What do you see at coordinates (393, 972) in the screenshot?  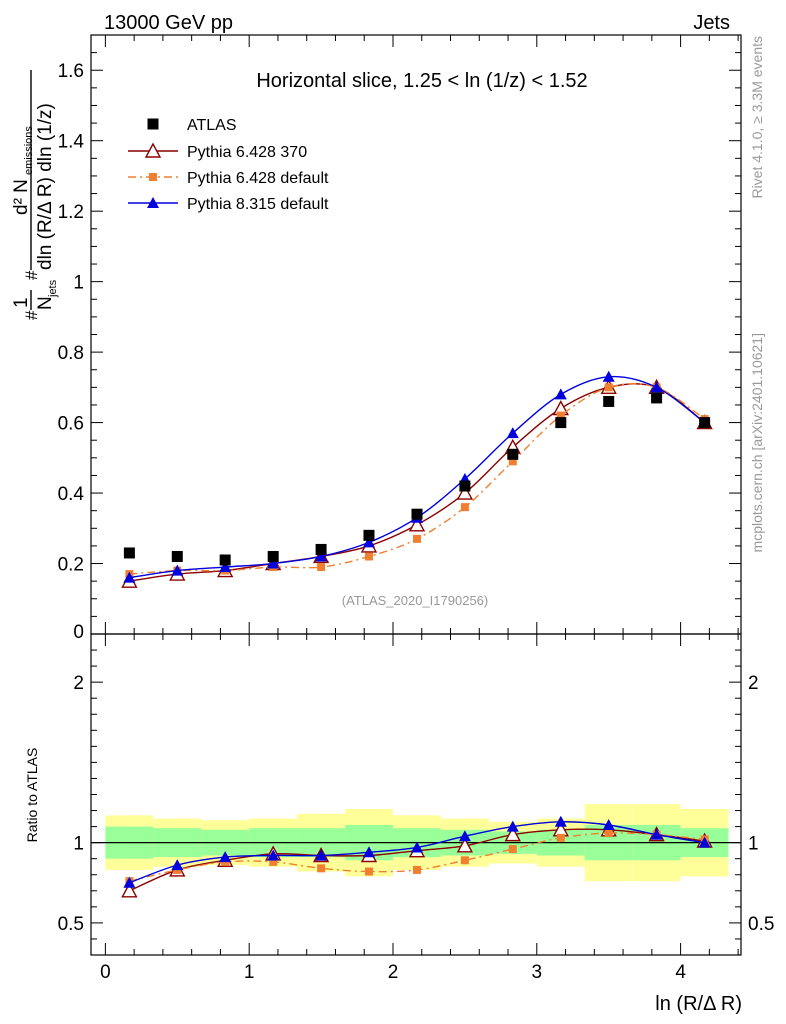 I see `x-tick-label: 2` at bounding box center [393, 972].